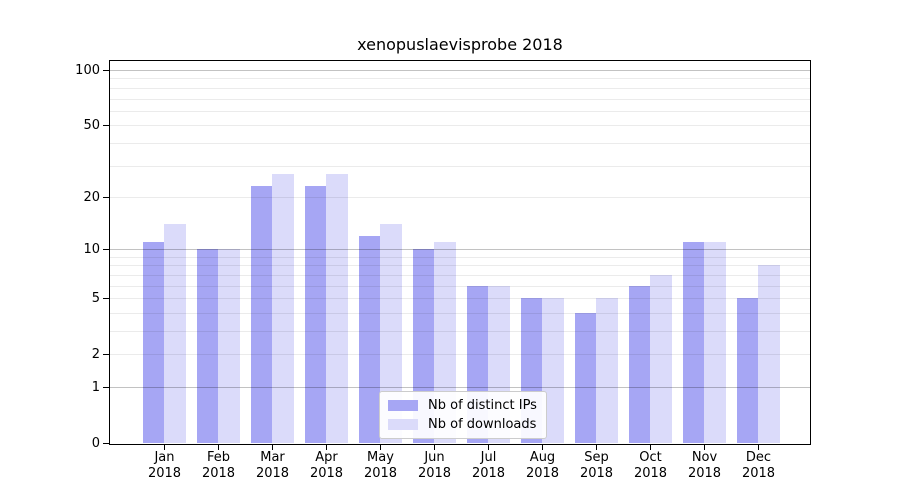  What do you see at coordinates (585, 377) in the screenshot?
I see `bar-distinct-ips-sep` at bounding box center [585, 377].